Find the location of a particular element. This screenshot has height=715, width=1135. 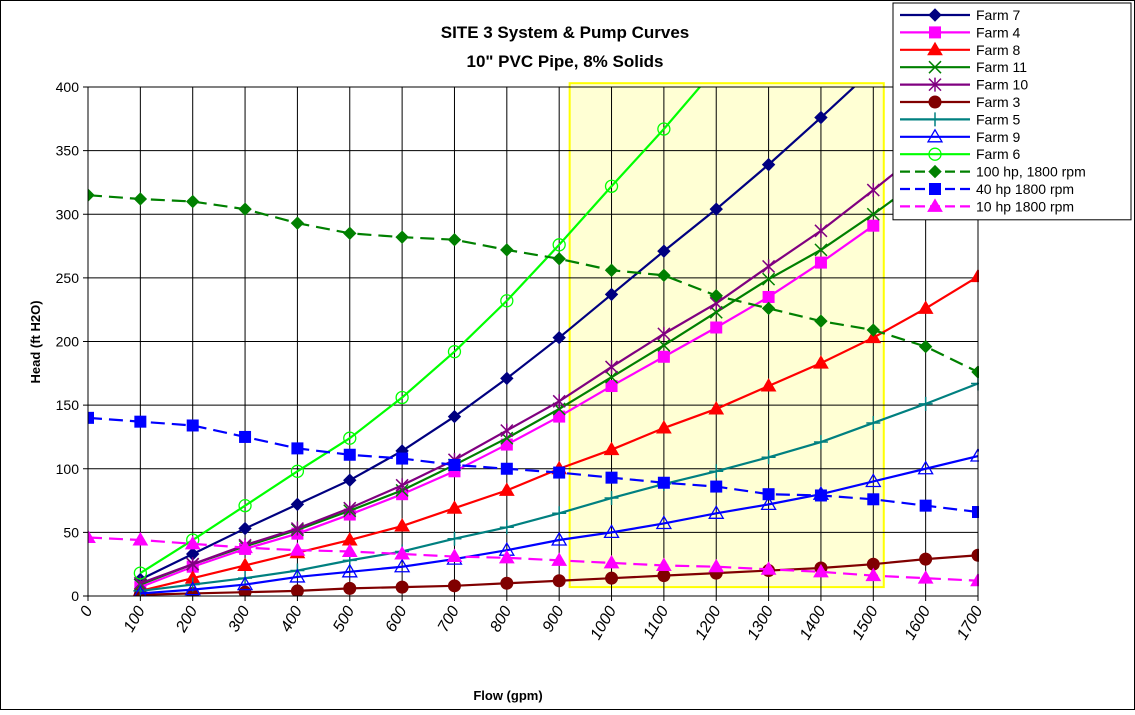

legend-label: Farm 5 is located at coordinates (998, 119).